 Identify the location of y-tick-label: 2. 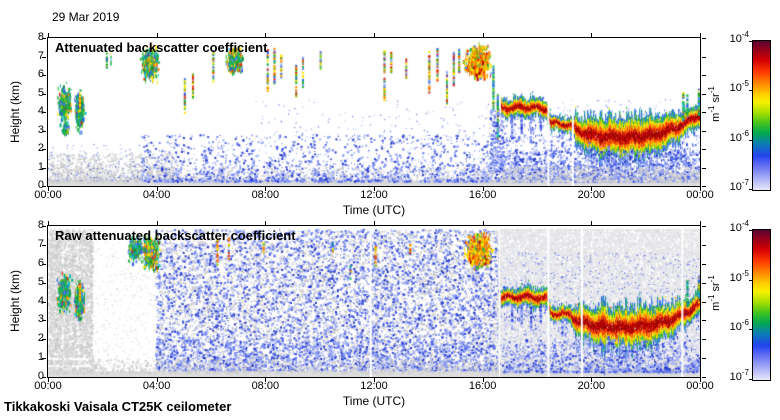
(40, 148).